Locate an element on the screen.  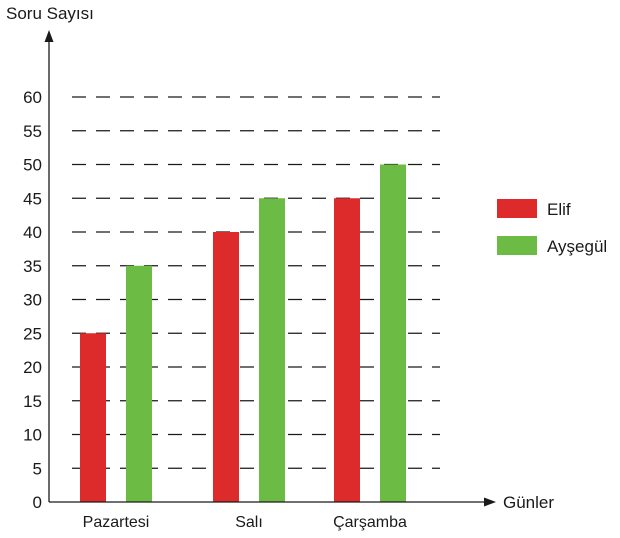
x-tick-labels: Pazartesi Salı Çarşamba is located at coordinates (245, 522).